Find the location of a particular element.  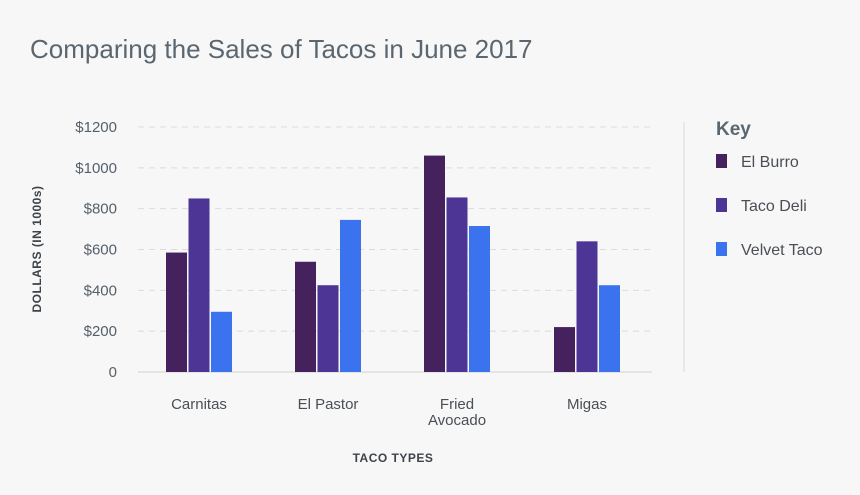

y-tick-label: $400 is located at coordinates (100, 290).